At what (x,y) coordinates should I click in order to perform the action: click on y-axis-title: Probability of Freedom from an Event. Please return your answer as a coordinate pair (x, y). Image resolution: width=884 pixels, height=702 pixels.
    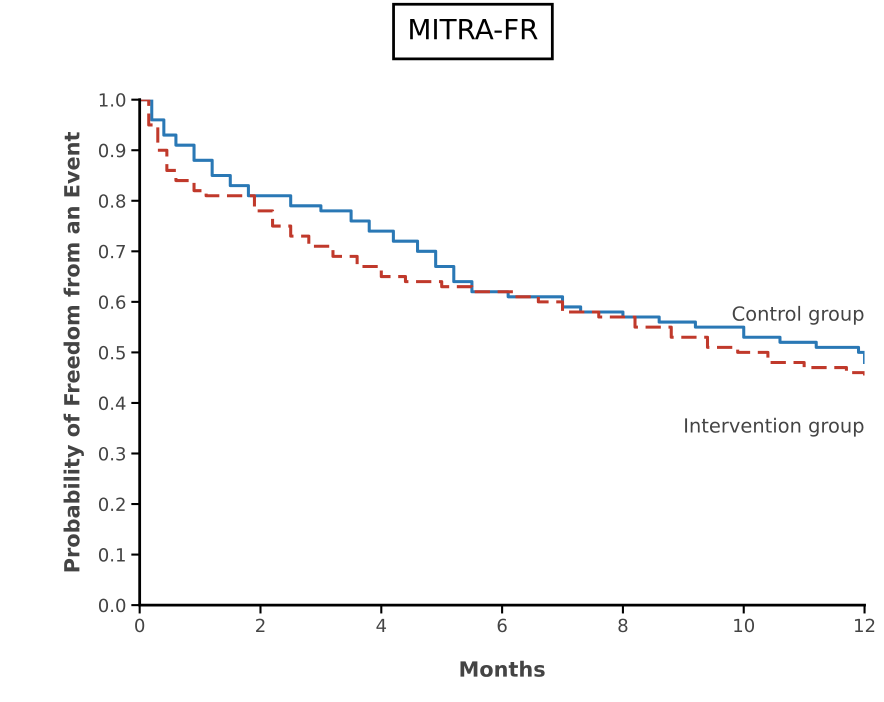
    Looking at the image, I should click on (74, 352).